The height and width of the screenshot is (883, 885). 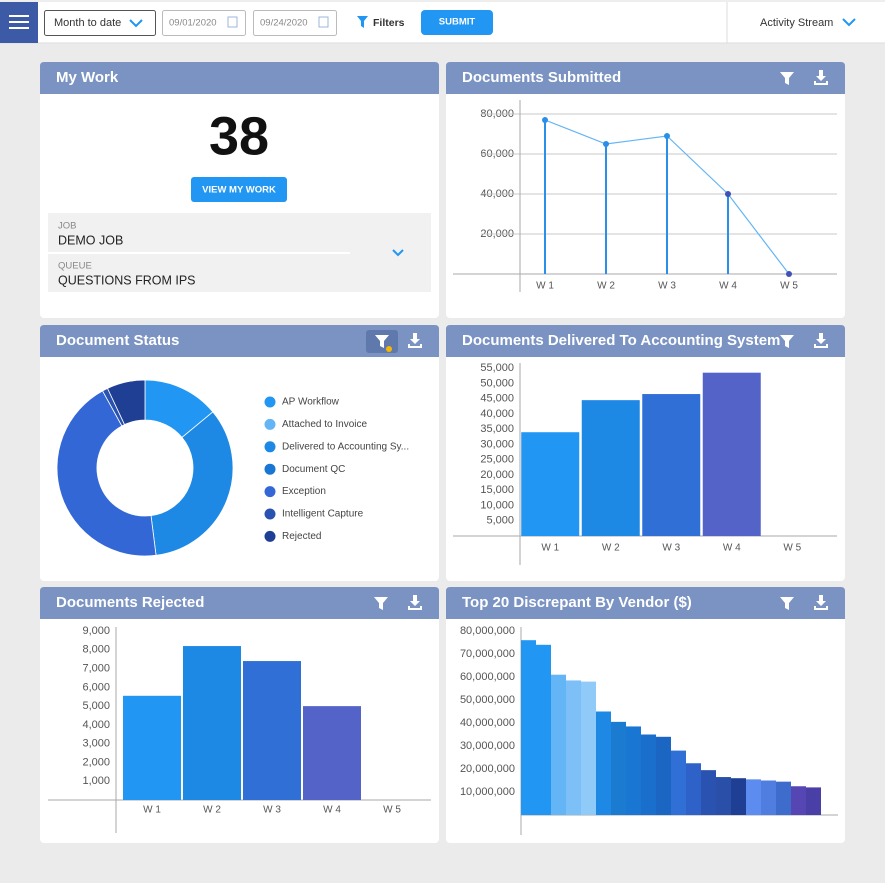 I want to click on y-tick-label: 10,000, so click(x=497, y=505).